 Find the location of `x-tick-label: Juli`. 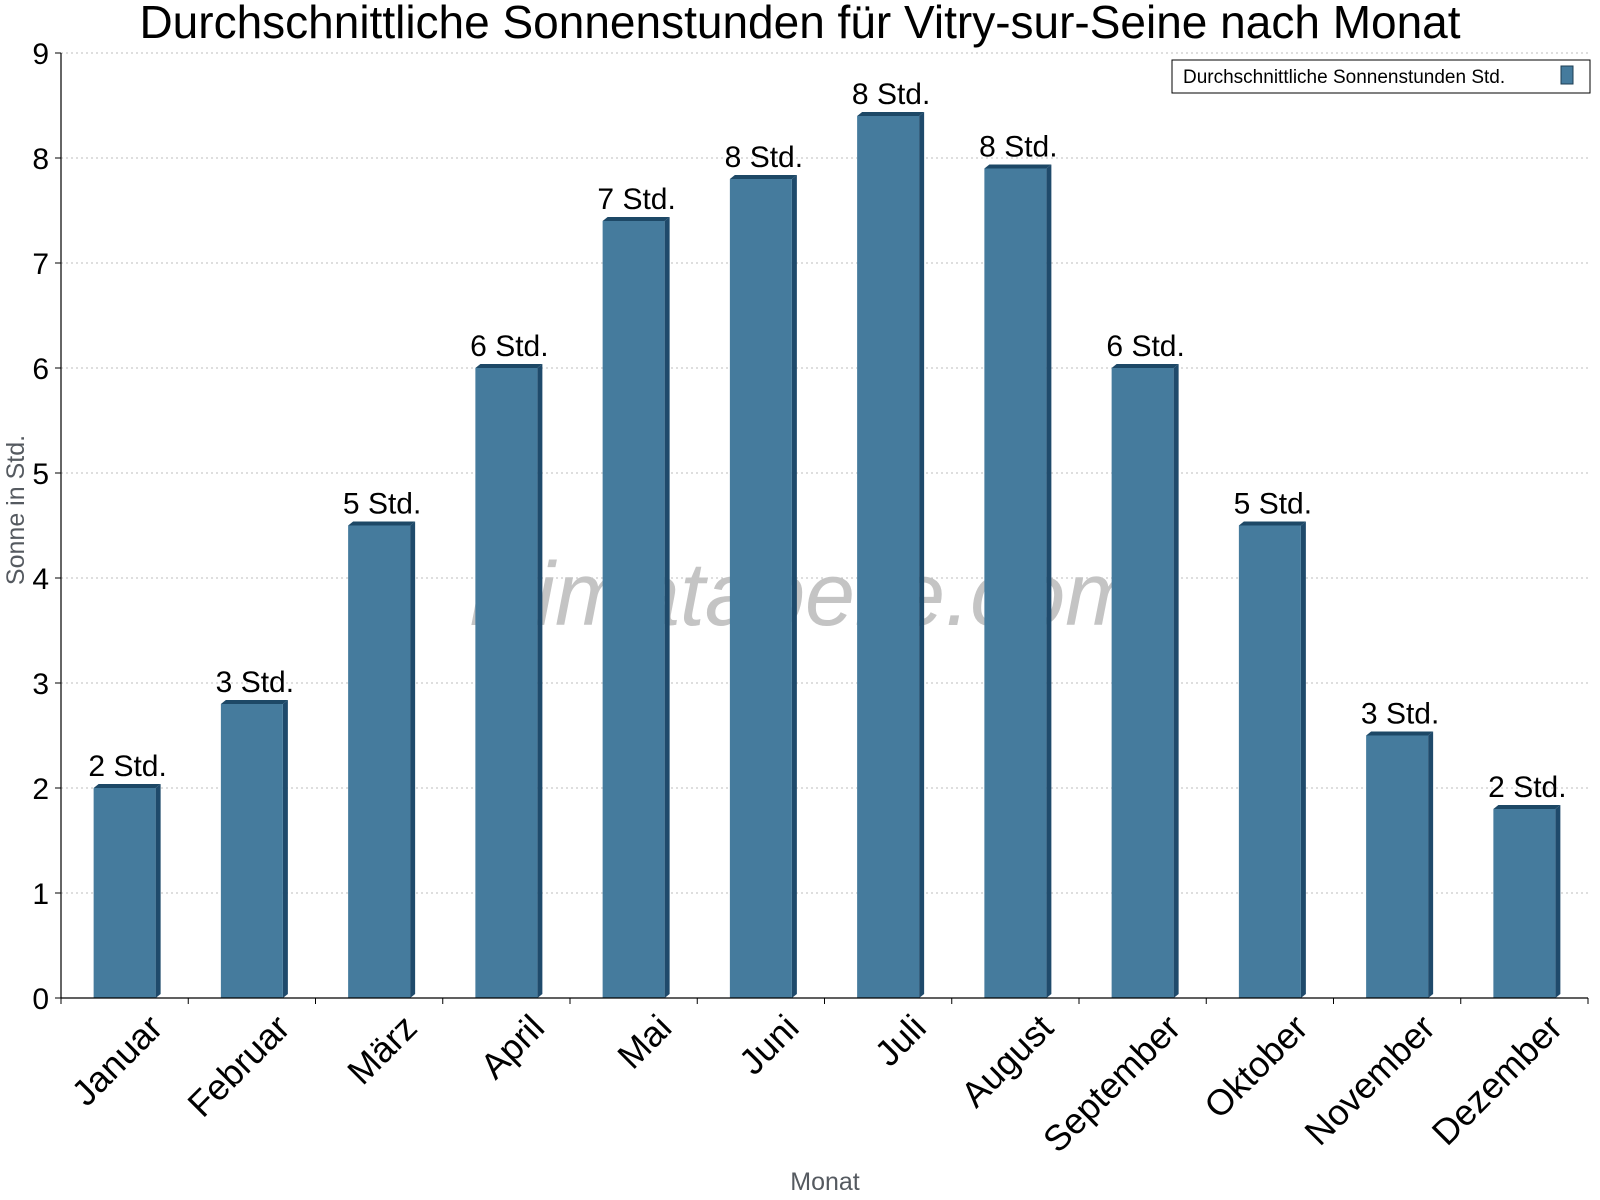

x-tick-label: Juli is located at coordinates (900, 1040).